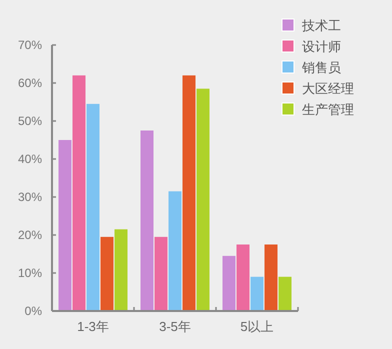 The image size is (392, 349). I want to click on x-tick-label: 5以上, so click(257, 326).